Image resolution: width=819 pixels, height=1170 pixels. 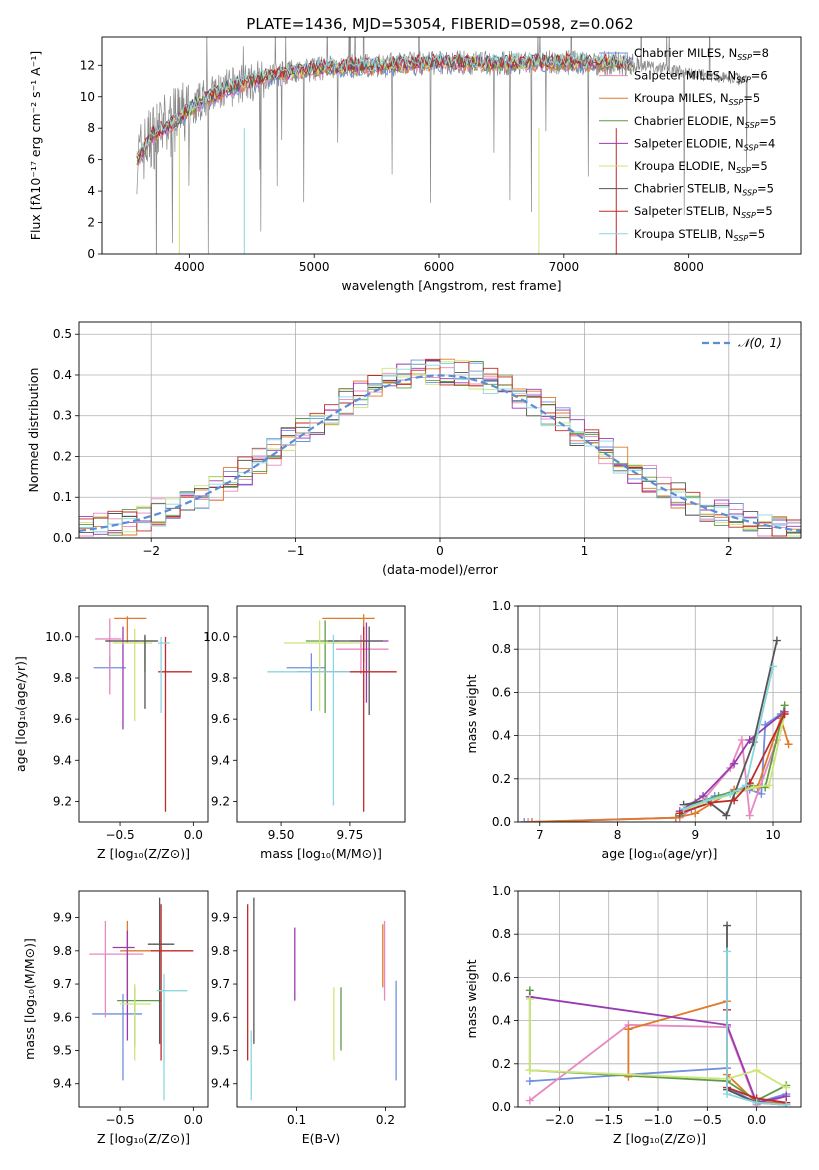 I want to click on axes-mass_vs_ebv: 0.1 0.2 9.4 9.5 9.6 9.7 9.8 9.9 E(B-V), so click(x=308, y=1018).